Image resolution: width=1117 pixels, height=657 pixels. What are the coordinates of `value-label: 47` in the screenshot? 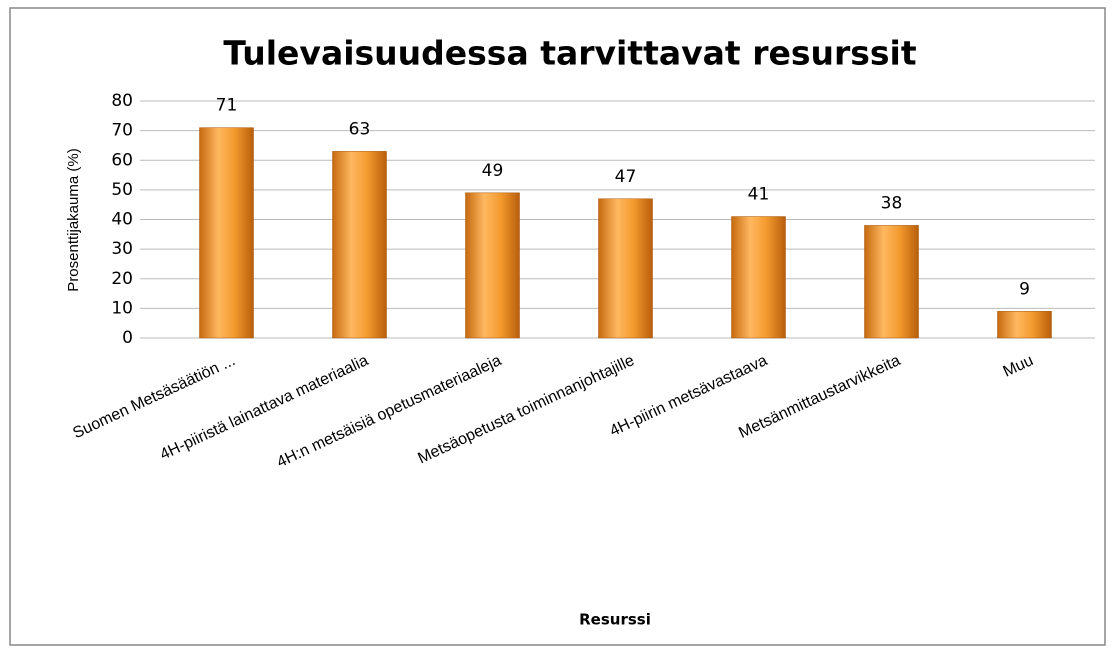 It's located at (626, 177).